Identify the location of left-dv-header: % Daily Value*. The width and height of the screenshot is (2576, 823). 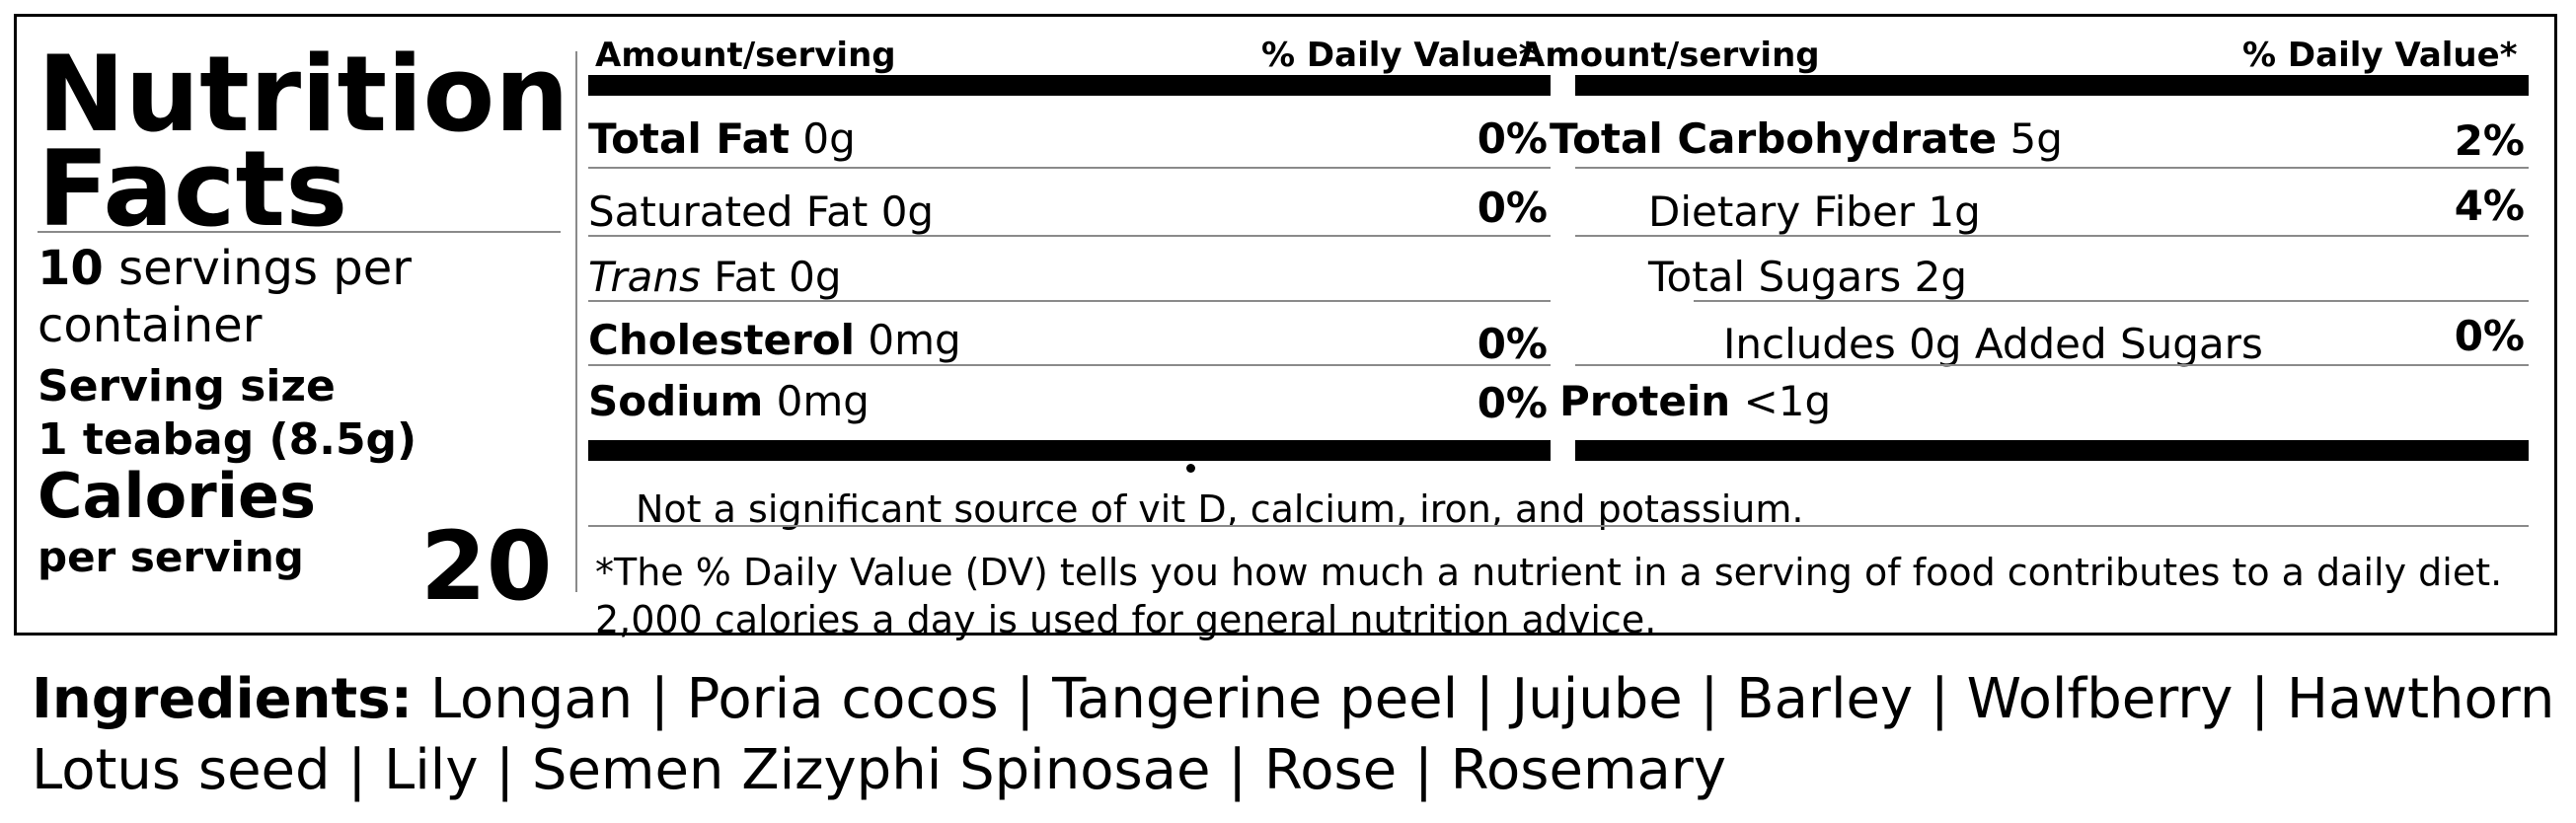
(1399, 55).